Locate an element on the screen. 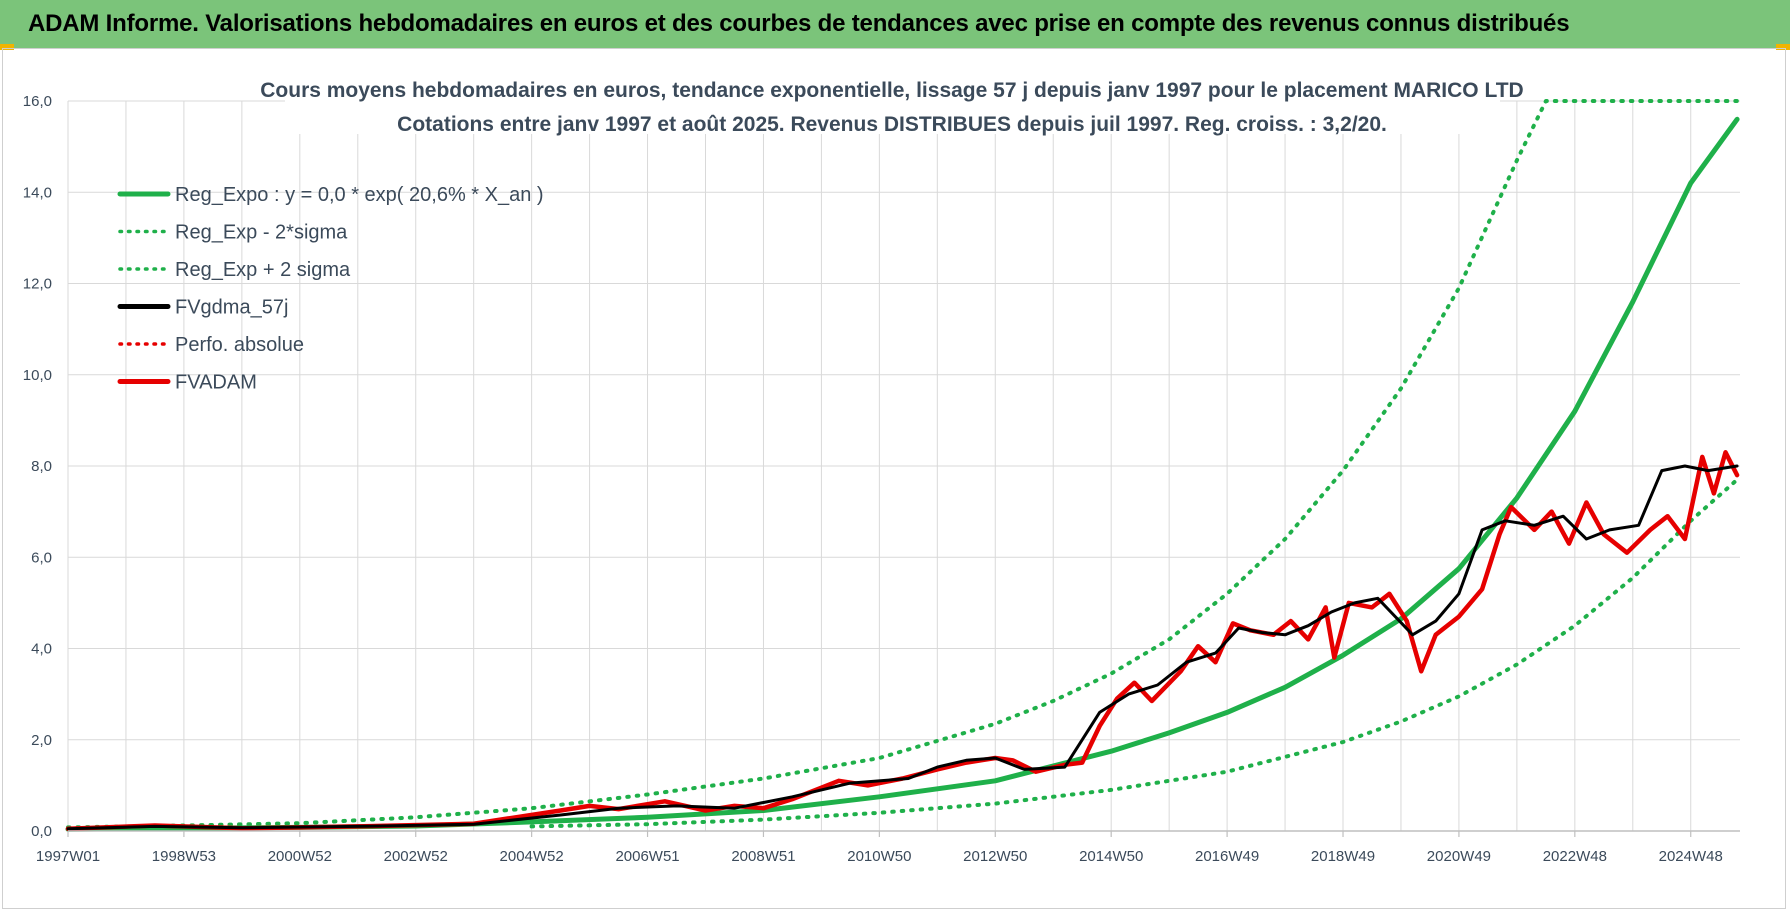 This screenshot has width=1790, height=912. y-tick-label: 12,0 is located at coordinates (37, 284).